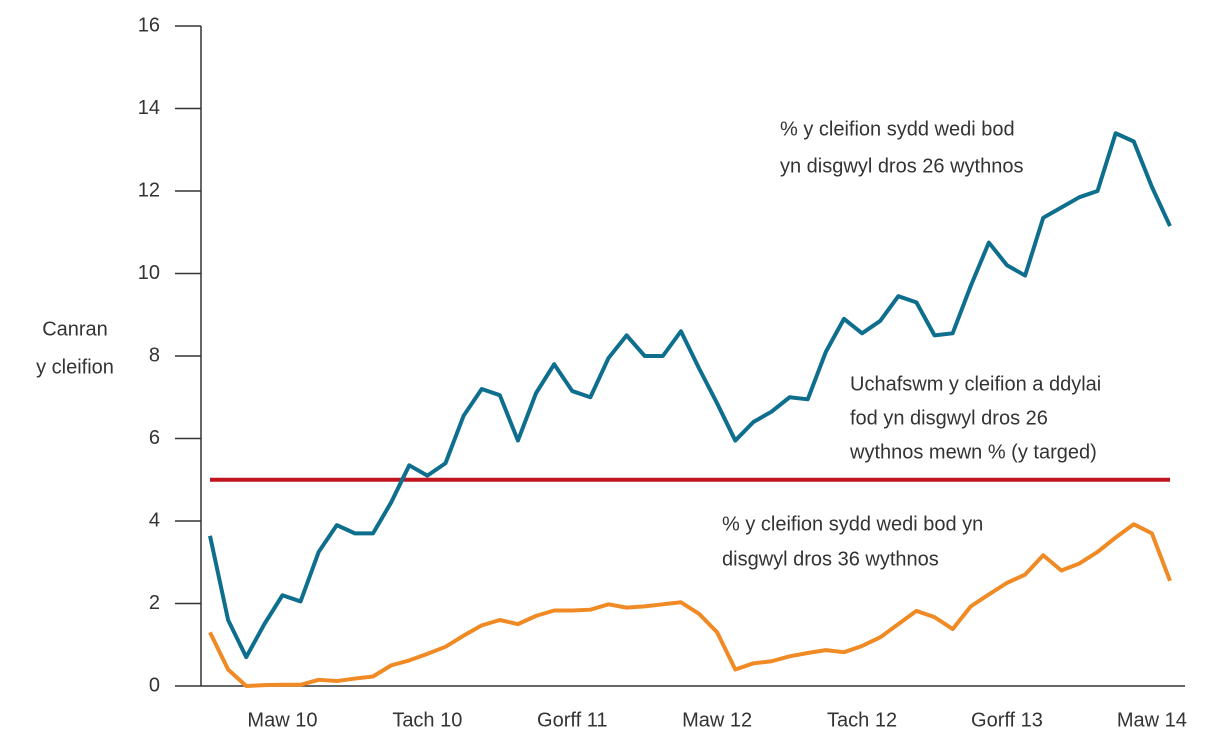  Describe the element at coordinates (149, 190) in the screenshot. I see `y-tick-label: 12` at that location.